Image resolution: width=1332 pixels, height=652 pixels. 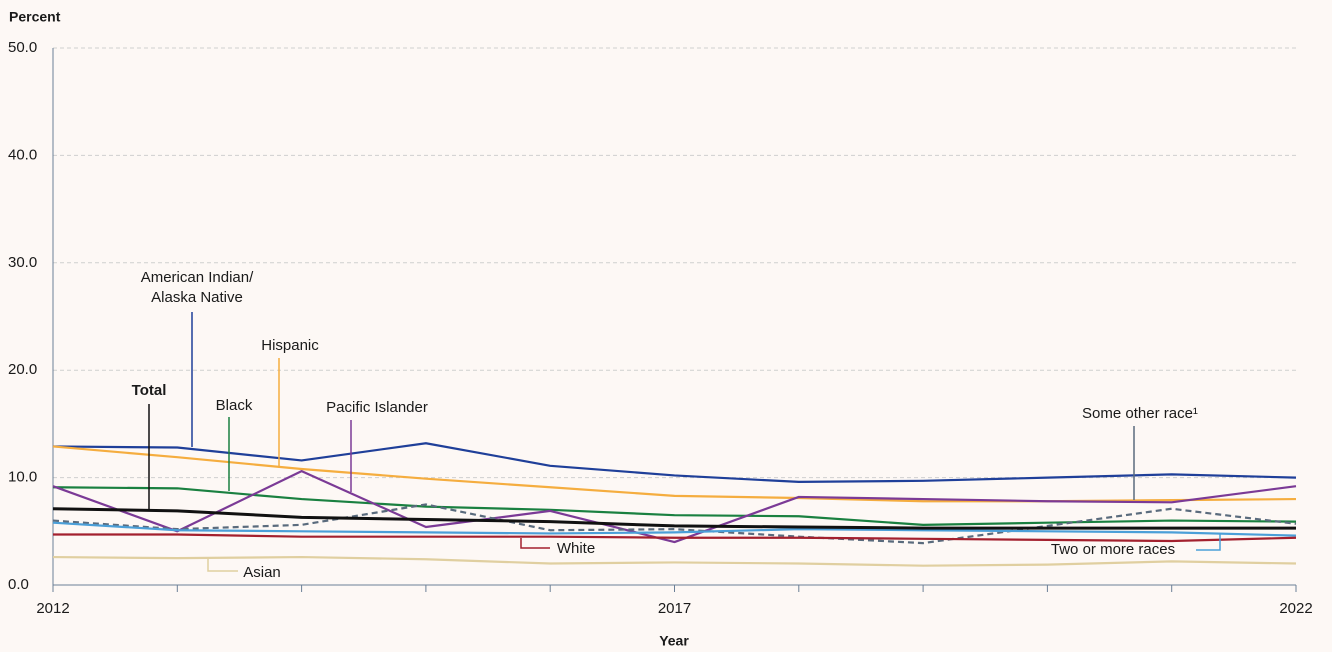 What do you see at coordinates (52, 608) in the screenshot?
I see `x-tick-label: 2012` at bounding box center [52, 608].